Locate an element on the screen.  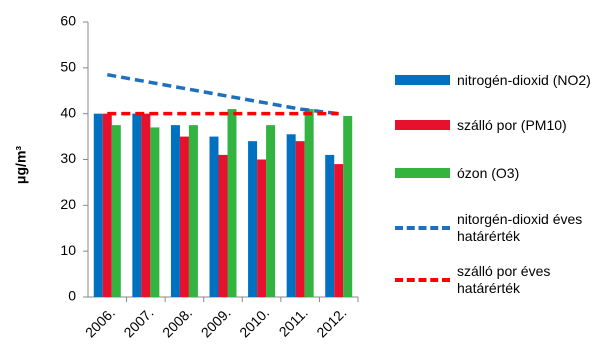
x-tick-label: 2010. is located at coordinates (254, 322).